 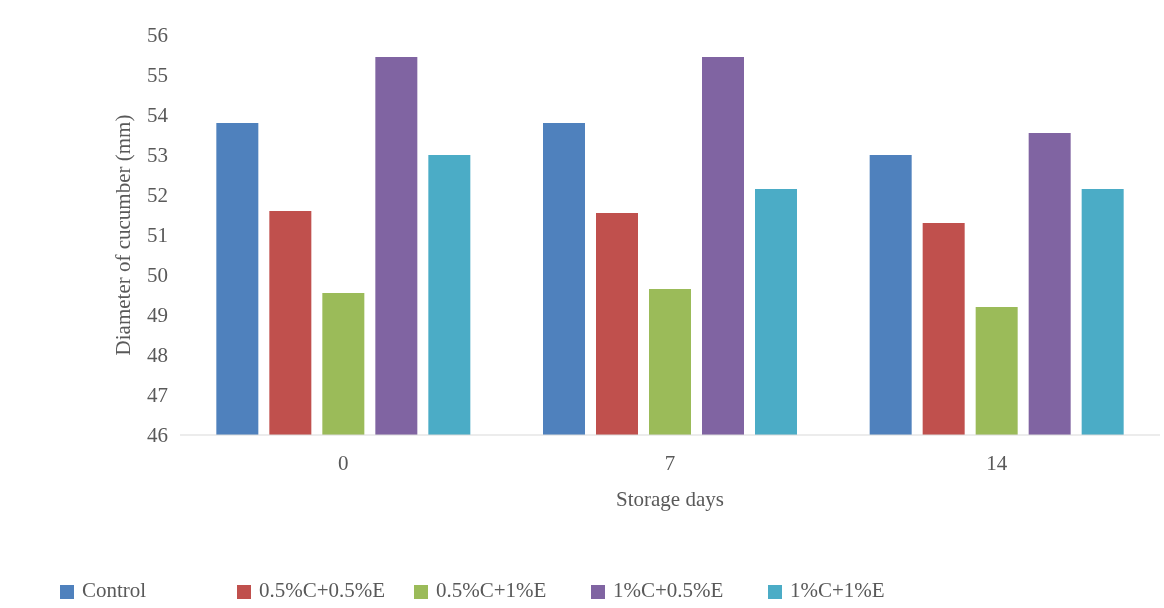 What do you see at coordinates (157, 155) in the screenshot?
I see `y-tick-label: 53` at bounding box center [157, 155].